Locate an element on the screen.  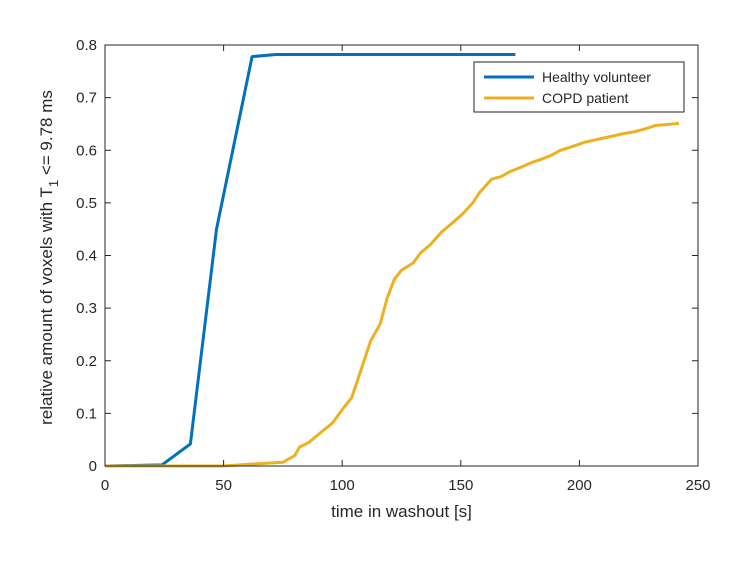
x-tick-label: 150 is located at coordinates (460, 485).